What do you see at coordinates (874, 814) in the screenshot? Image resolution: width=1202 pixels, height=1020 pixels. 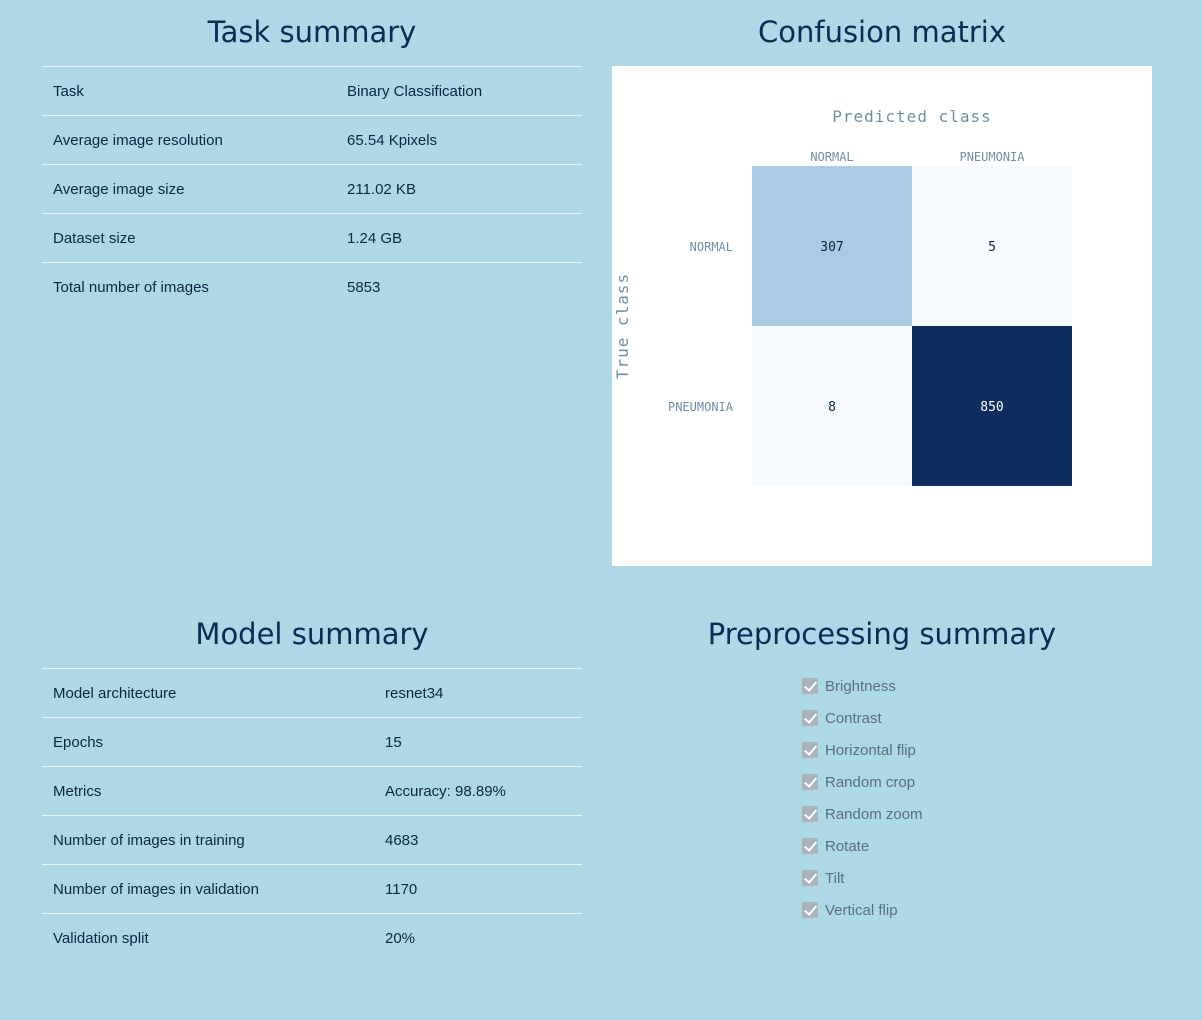 I see `preprocessing-item-label: Random zoom` at bounding box center [874, 814].